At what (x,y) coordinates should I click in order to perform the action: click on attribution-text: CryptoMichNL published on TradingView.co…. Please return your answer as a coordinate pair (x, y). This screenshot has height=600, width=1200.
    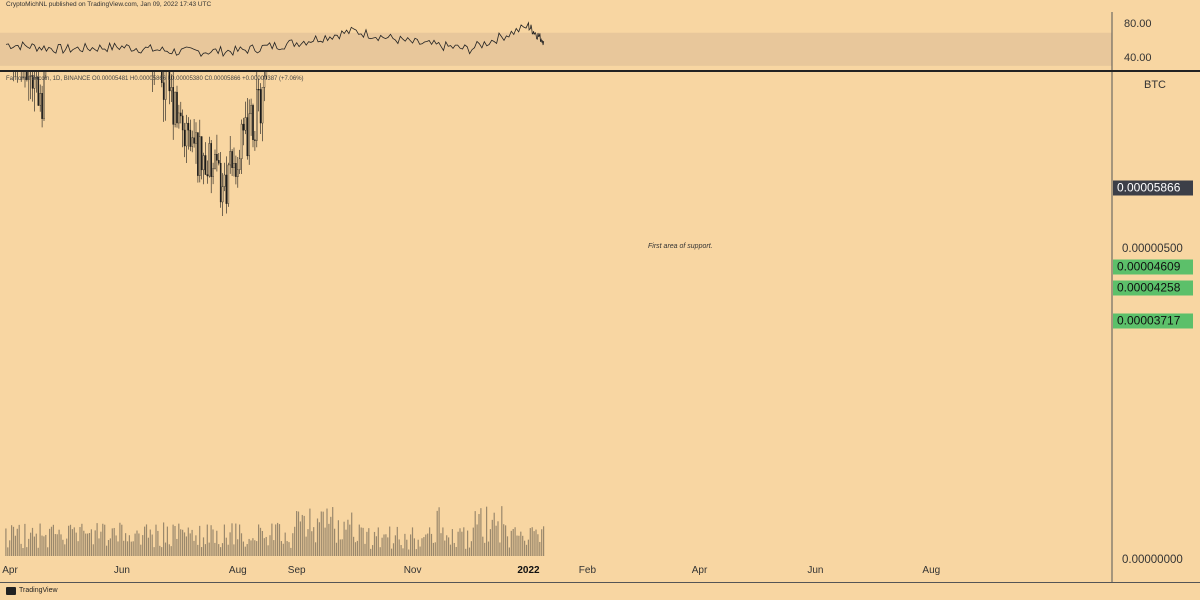
    Looking at the image, I should click on (109, 4).